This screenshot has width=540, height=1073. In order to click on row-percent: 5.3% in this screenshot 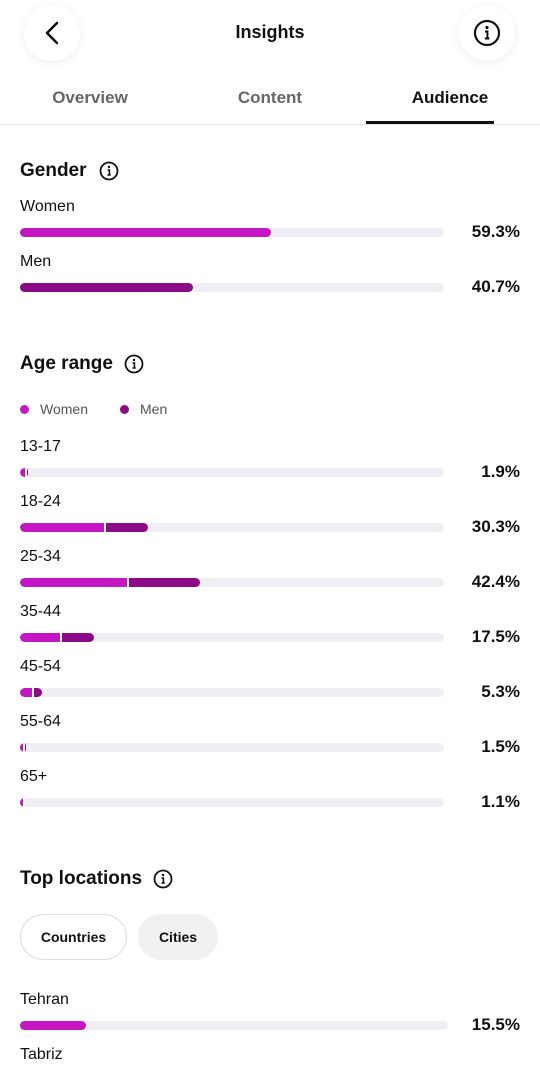, I will do `click(500, 691)`.